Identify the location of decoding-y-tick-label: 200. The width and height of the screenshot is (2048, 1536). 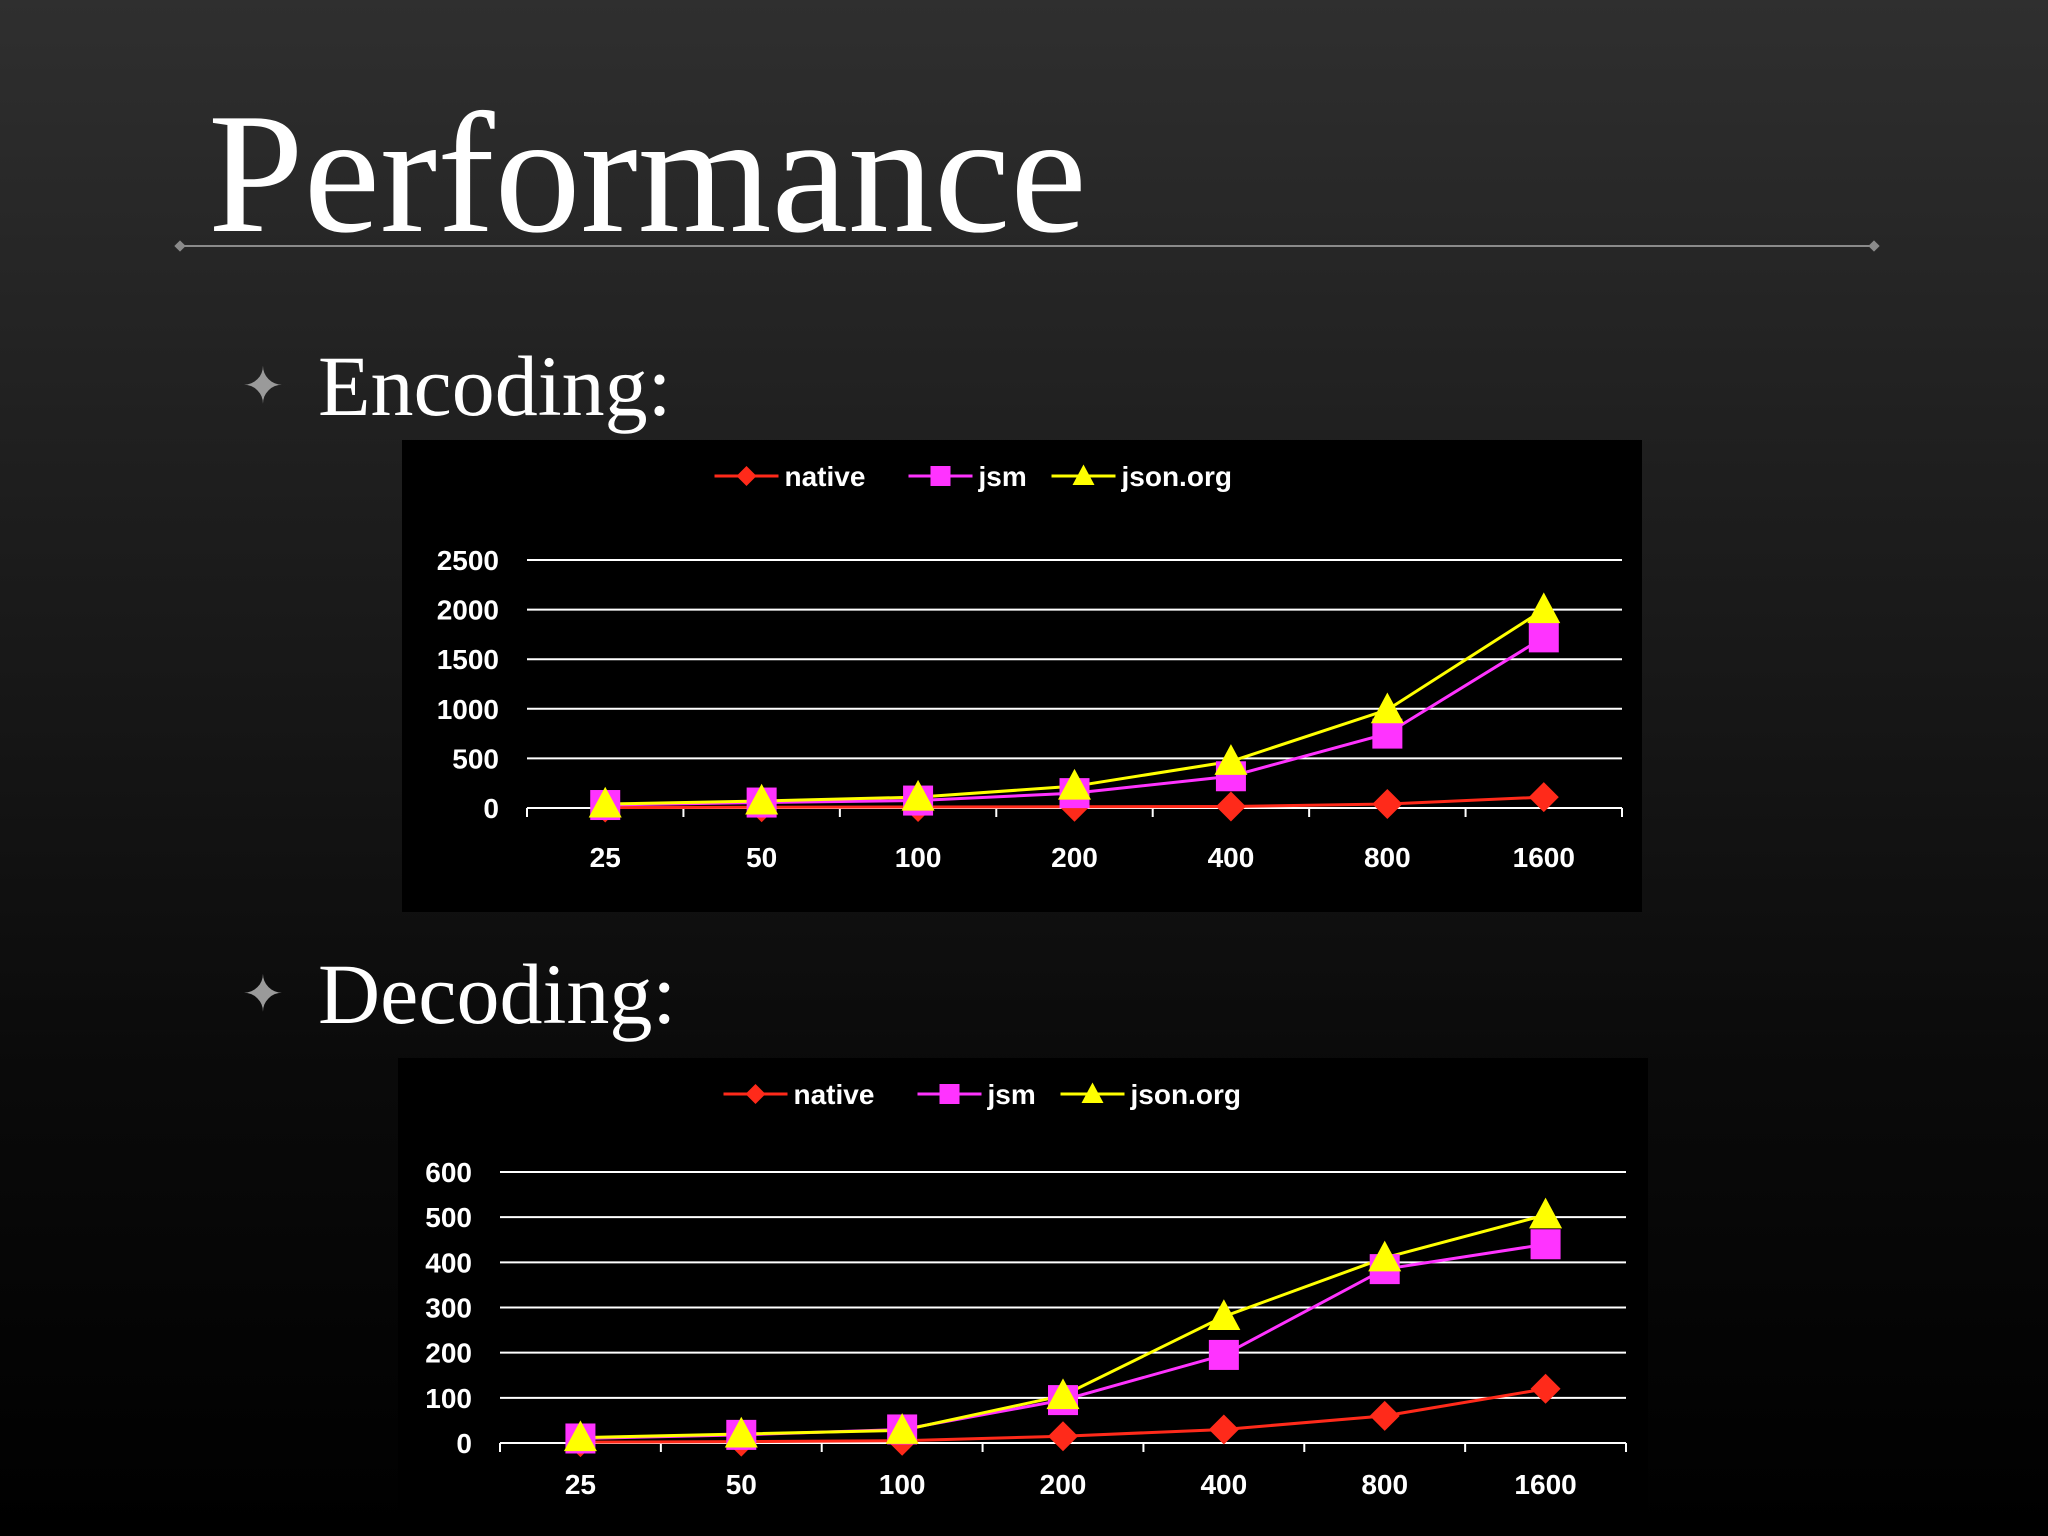
(448, 1353).